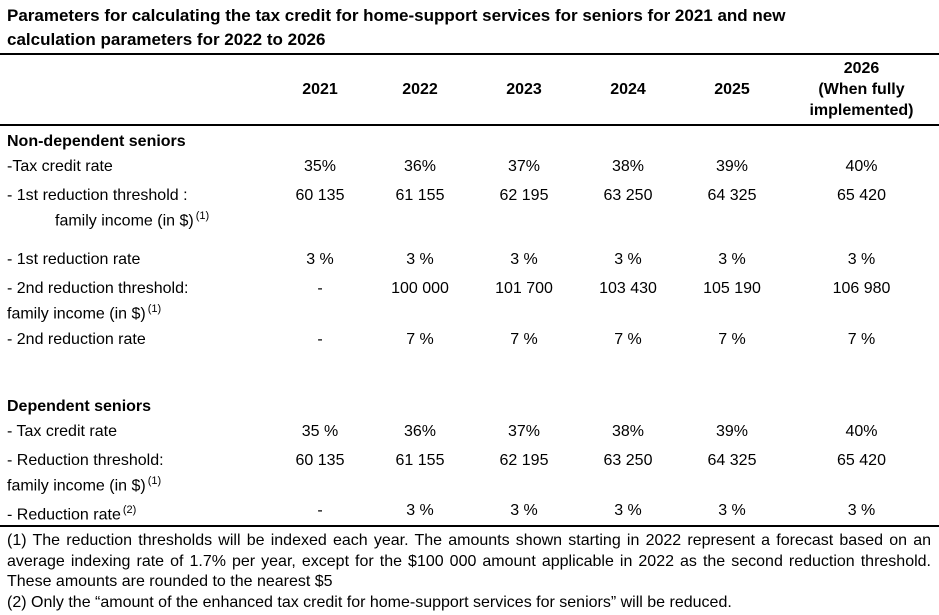 The width and height of the screenshot is (939, 615). What do you see at coordinates (96, 141) in the screenshot?
I see `section-title: Non-dependent seniors` at bounding box center [96, 141].